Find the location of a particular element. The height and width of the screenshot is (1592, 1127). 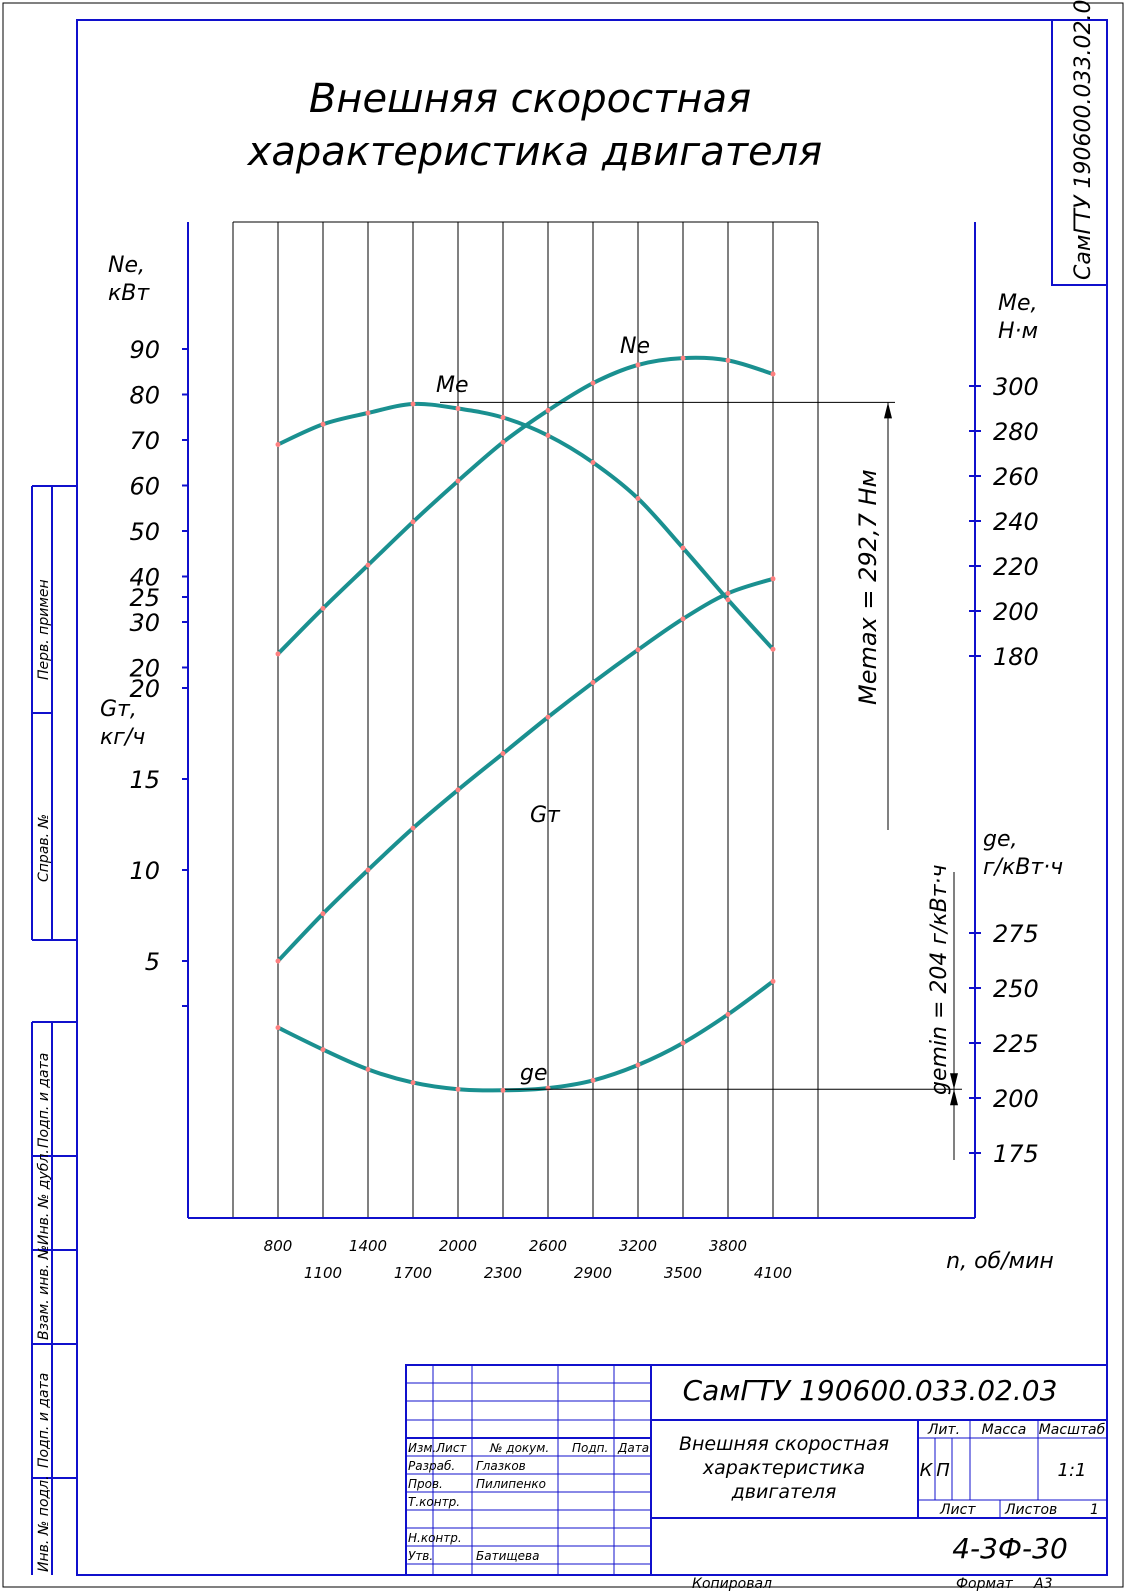

ge-tick-label-175: 175 is located at coordinates (1016, 1154).